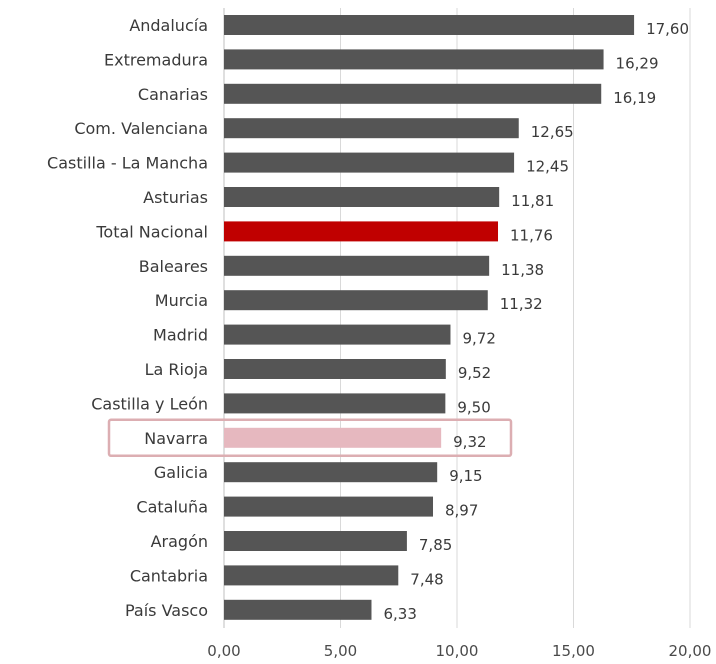 The width and height of the screenshot is (716, 664). Describe the element at coordinates (521, 304) in the screenshot. I see `value-label: 11,32` at that location.